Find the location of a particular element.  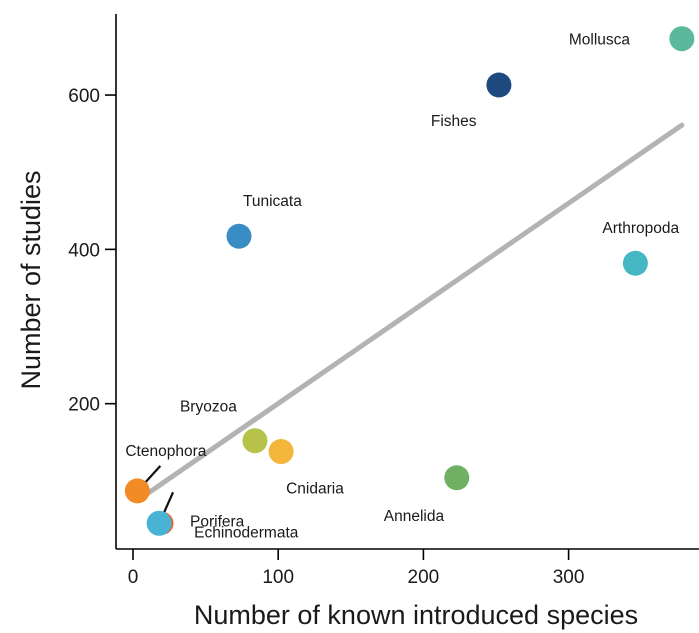

x-tick-label: 300 is located at coordinates (569, 577).